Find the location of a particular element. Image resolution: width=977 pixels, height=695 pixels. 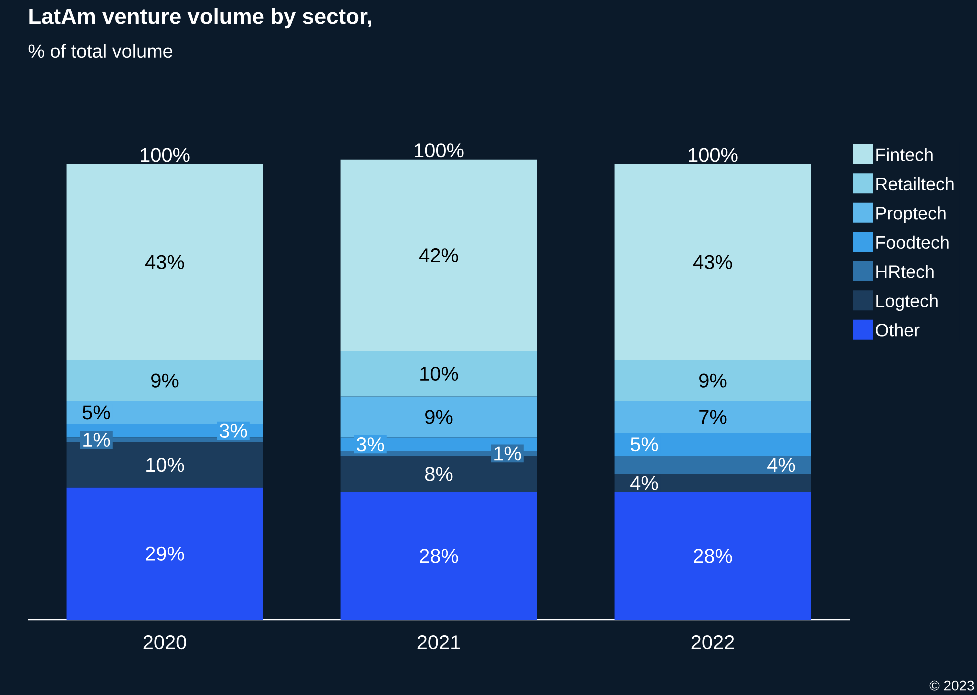

data-label: 42% is located at coordinates (439, 255).